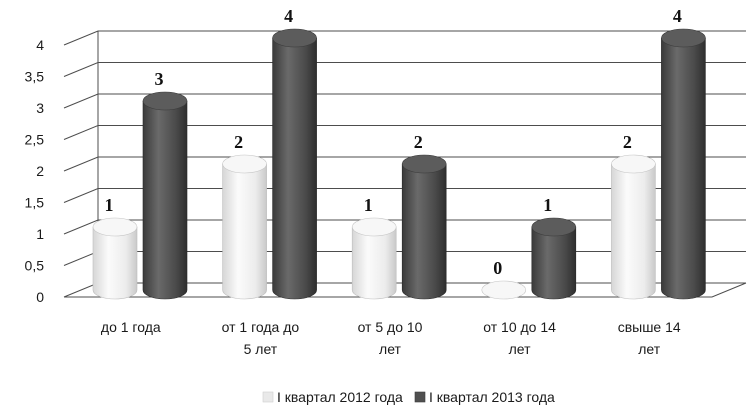 This screenshot has height=410, width=750. I want to click on y-tick-label: 3, so click(40, 108).